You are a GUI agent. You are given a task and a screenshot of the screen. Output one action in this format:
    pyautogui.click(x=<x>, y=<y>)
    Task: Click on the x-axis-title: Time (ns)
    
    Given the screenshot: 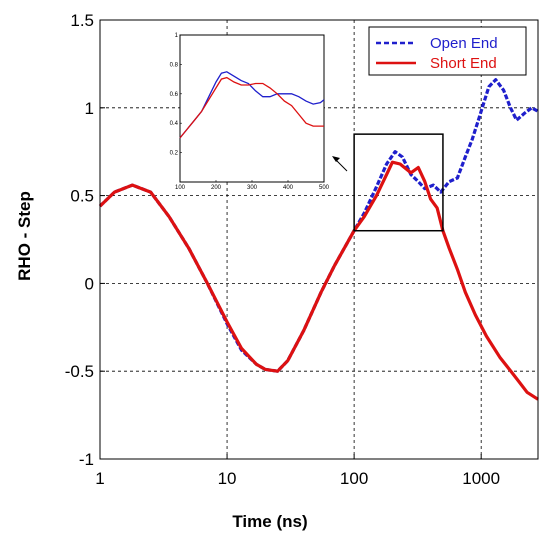 What is the action you would take?
    pyautogui.click(x=269, y=521)
    